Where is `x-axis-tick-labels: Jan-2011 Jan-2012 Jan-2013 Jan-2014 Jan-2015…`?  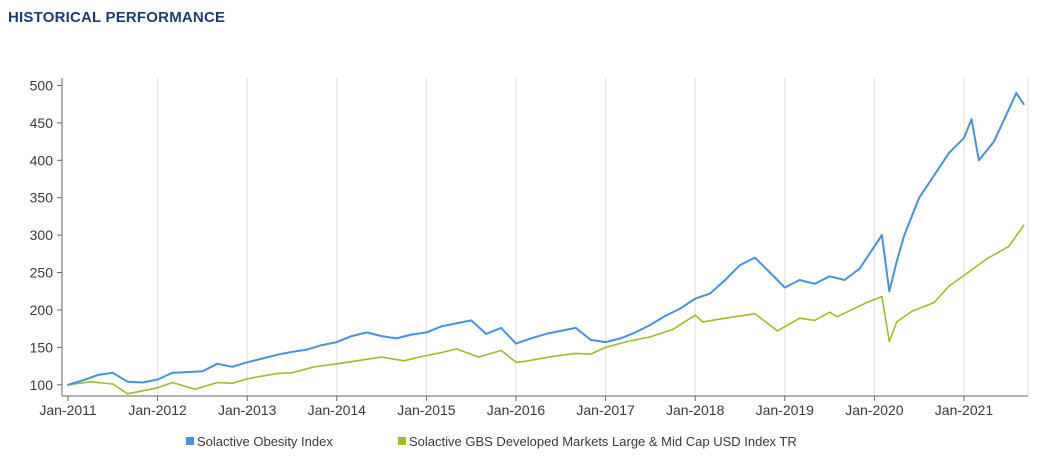 x-axis-tick-labels: Jan-2011 Jan-2012 Jan-2013 Jan-2014 Jan-2015… is located at coordinates (516, 410).